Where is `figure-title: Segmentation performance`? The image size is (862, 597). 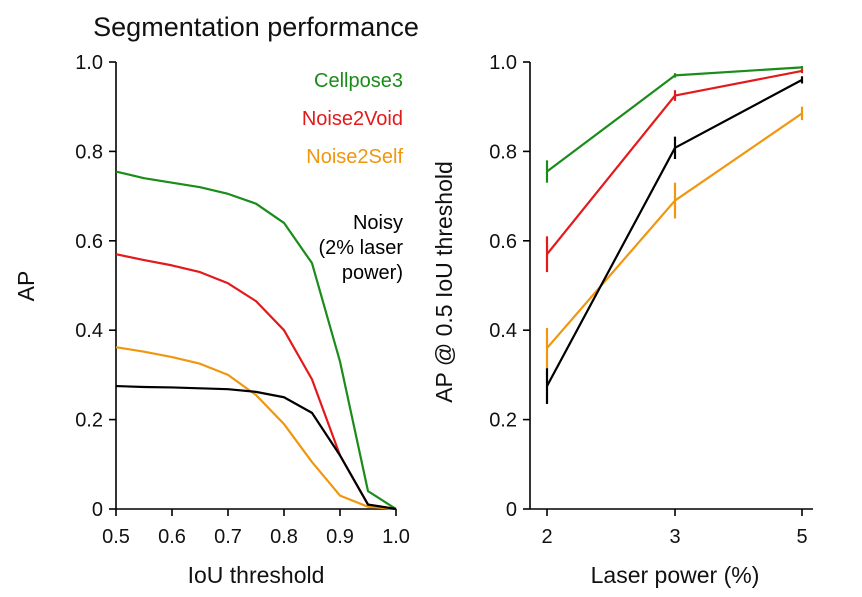 figure-title: Segmentation performance is located at coordinates (256, 27).